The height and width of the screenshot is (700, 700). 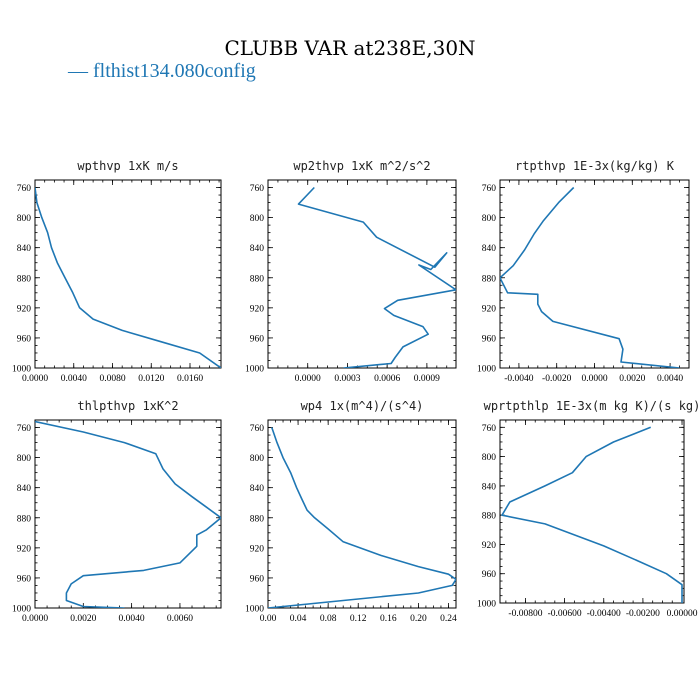 What do you see at coordinates (387, 379) in the screenshot?
I see `x-tick-label: 0.0006` at bounding box center [387, 379].